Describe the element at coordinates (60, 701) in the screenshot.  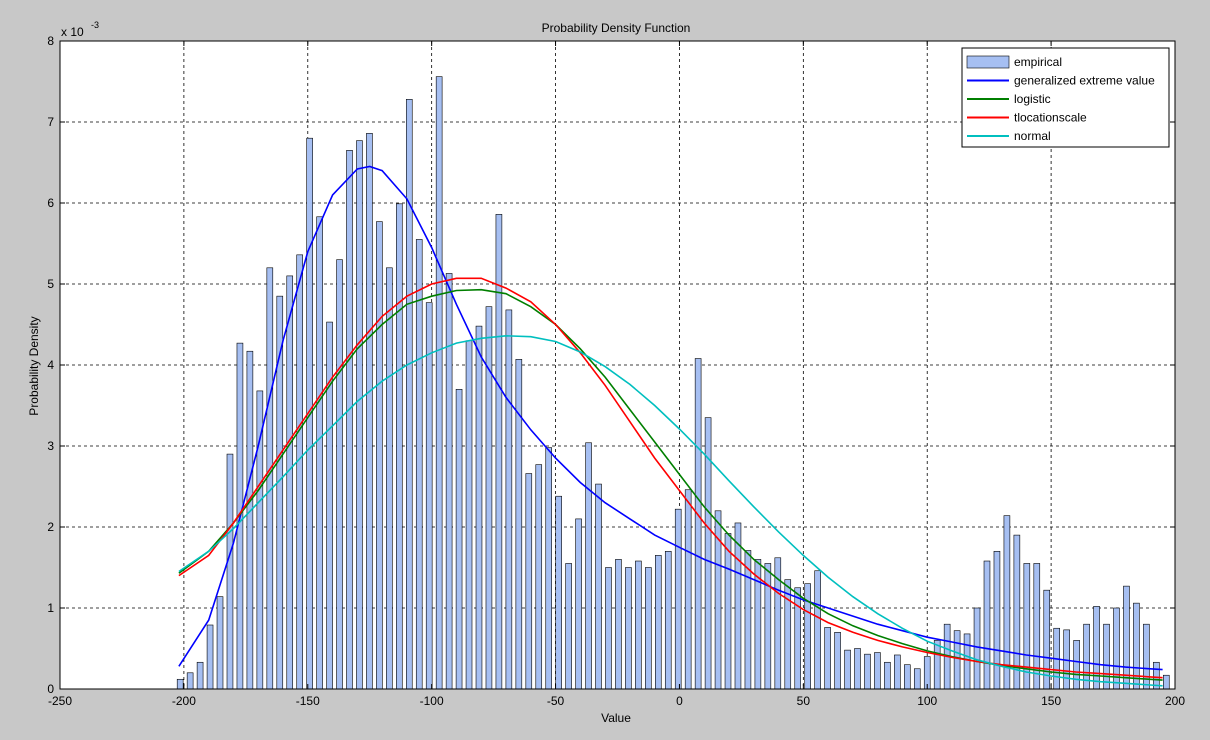
I see `x-tick-label: -250` at that location.